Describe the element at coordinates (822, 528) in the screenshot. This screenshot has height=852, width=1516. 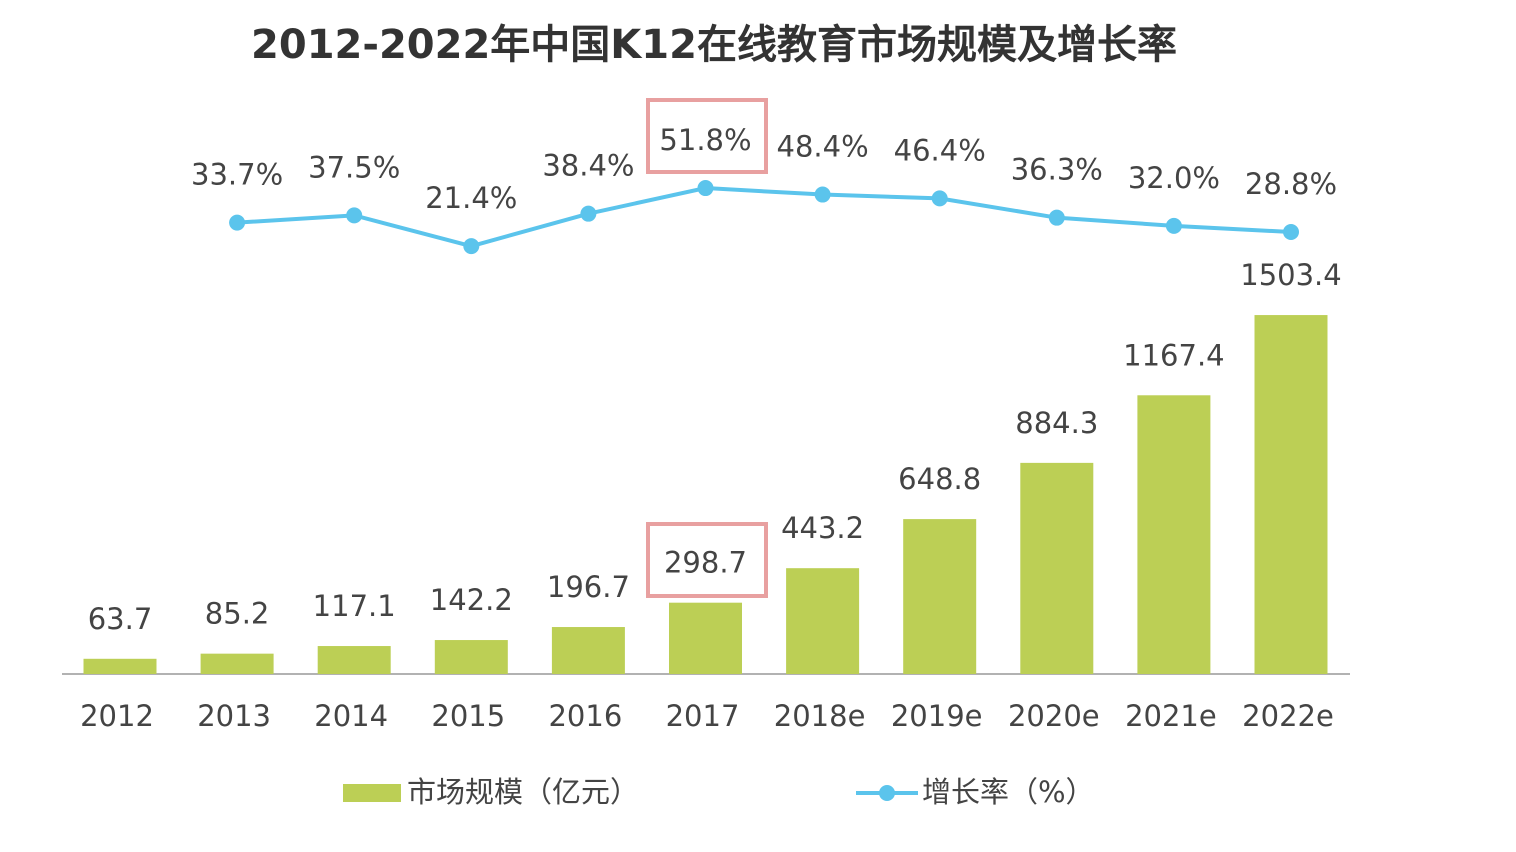
I see `data-label: 443.2` at that location.